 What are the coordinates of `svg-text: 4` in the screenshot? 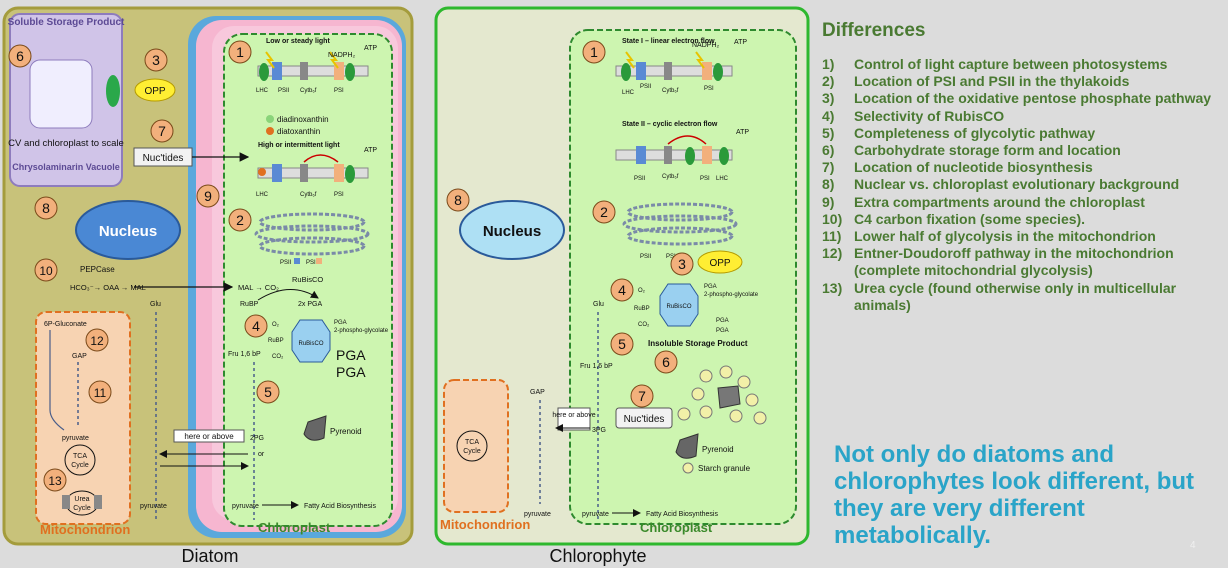 It's located at (622, 290).